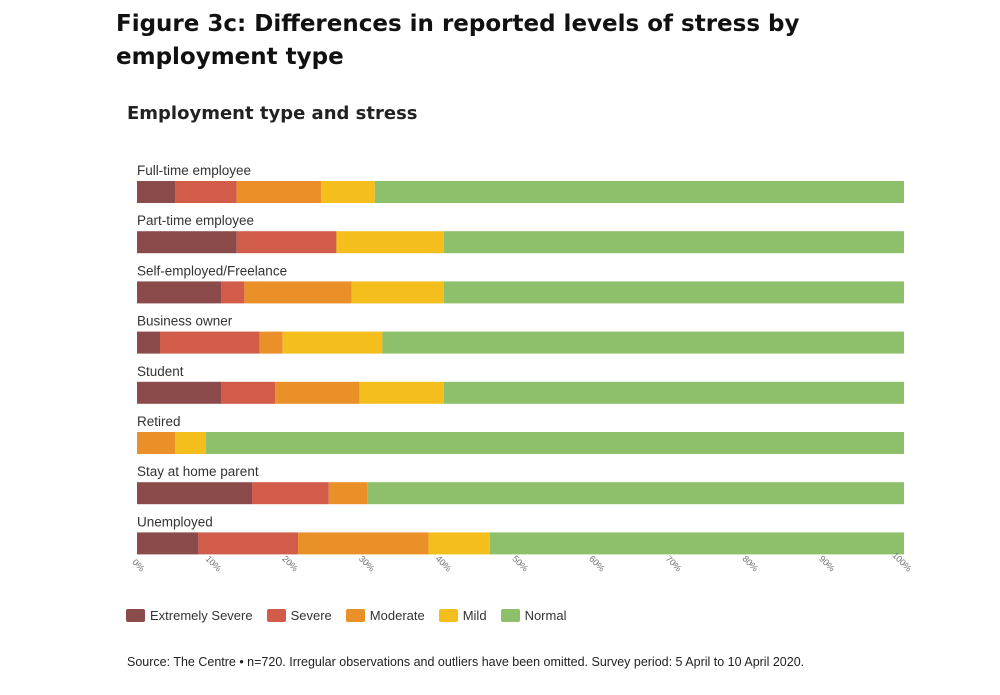  What do you see at coordinates (279, 192) in the screenshot?
I see `bar-full-time-employee-moderate` at bounding box center [279, 192].